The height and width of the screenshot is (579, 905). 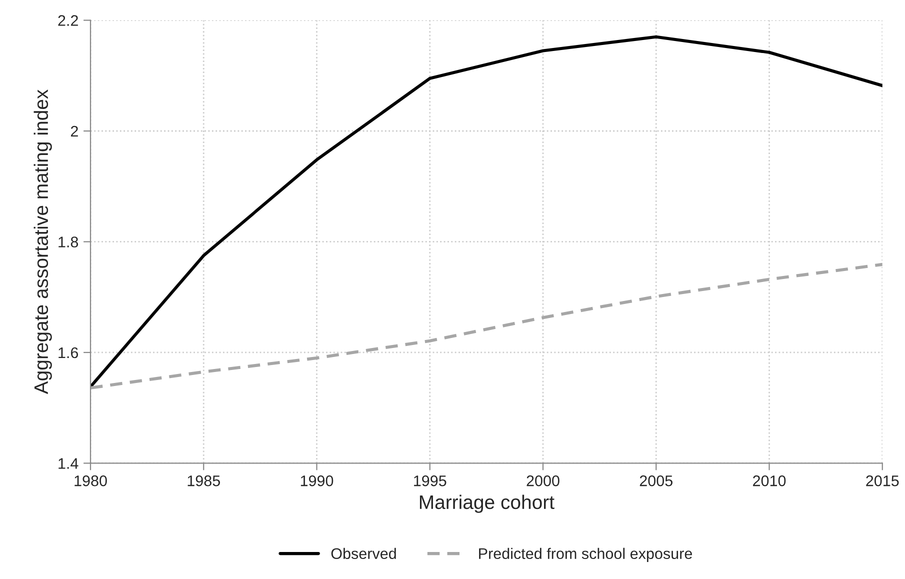 I want to click on x-tick-label: 1980, so click(x=90, y=480).